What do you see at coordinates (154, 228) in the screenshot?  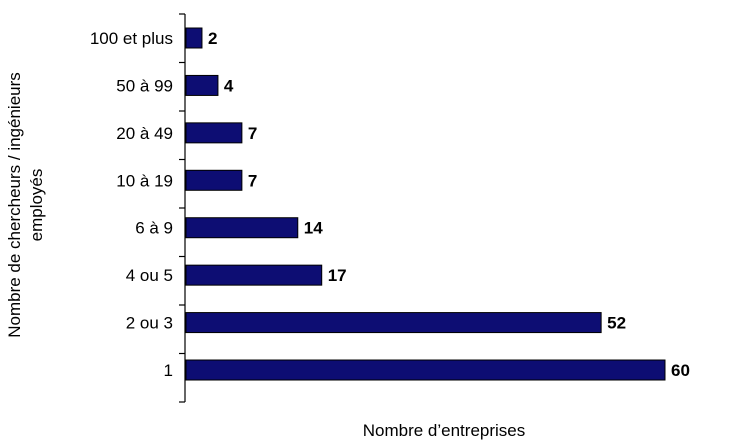 I see `category-label: 6 à 9` at bounding box center [154, 228].